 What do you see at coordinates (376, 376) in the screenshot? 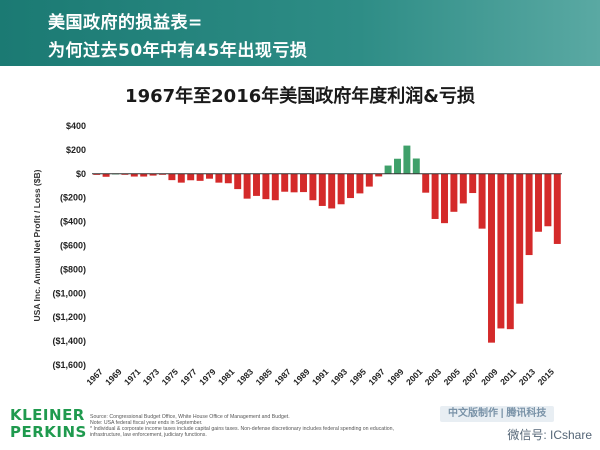
I see `x-tick-label: 1997` at bounding box center [376, 376].